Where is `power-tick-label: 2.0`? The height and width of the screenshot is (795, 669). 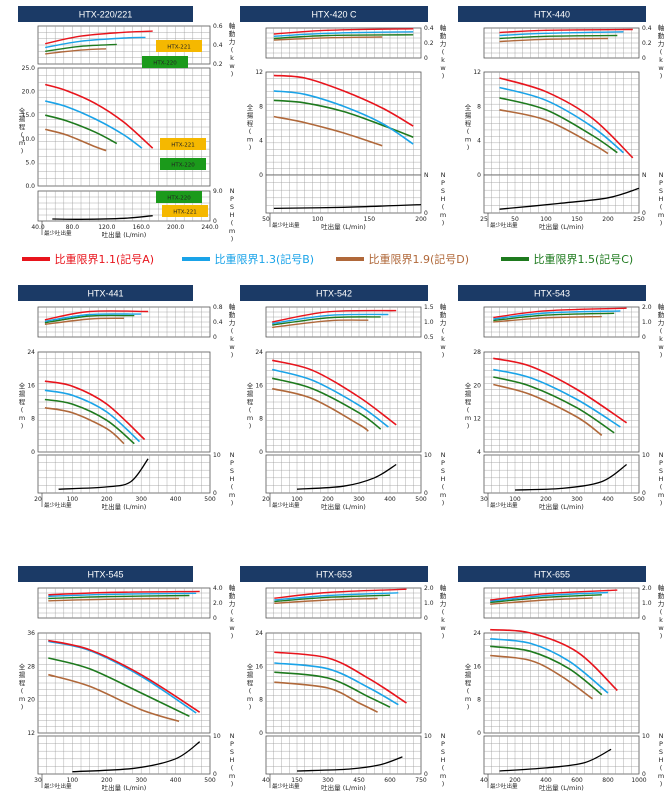
power-tick-label: 2.0 is located at coordinates (218, 603).